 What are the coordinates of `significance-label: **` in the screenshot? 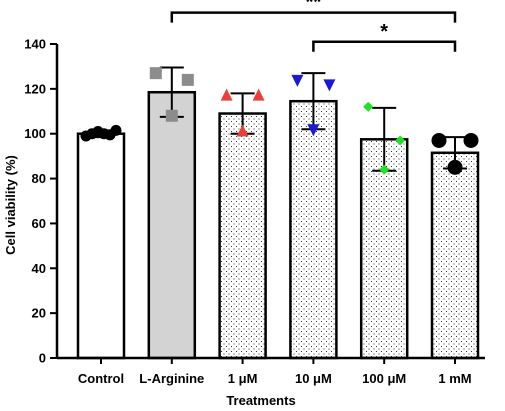 It's located at (314, 7).